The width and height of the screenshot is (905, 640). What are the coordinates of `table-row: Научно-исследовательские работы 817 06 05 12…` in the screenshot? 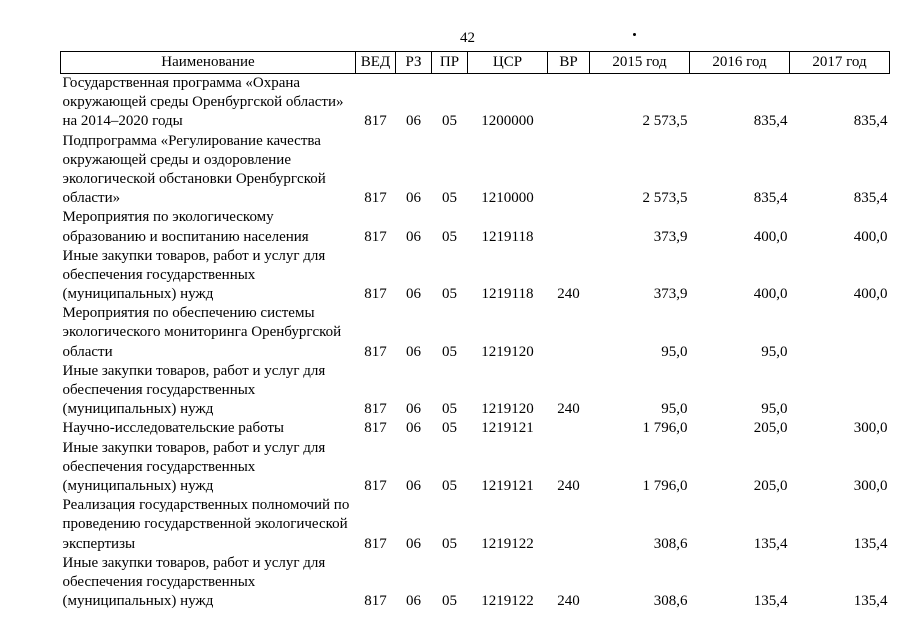 It's located at (475, 428).